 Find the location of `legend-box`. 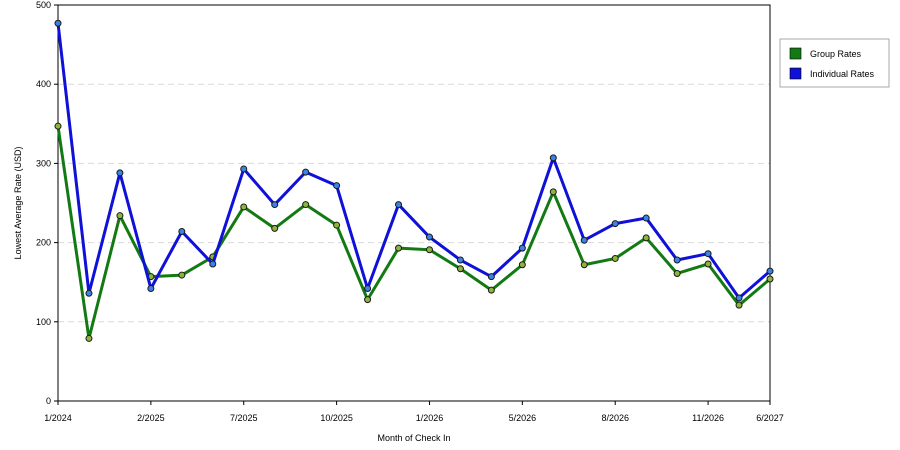

legend-box is located at coordinates (834, 63).